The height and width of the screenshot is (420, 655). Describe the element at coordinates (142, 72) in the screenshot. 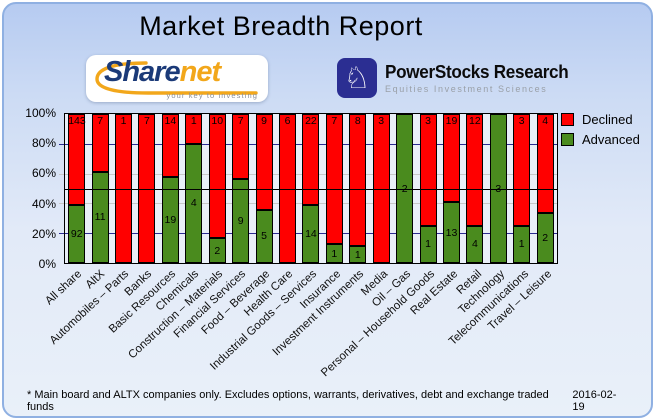

I see `sharenet-word-share: Share` at that location.